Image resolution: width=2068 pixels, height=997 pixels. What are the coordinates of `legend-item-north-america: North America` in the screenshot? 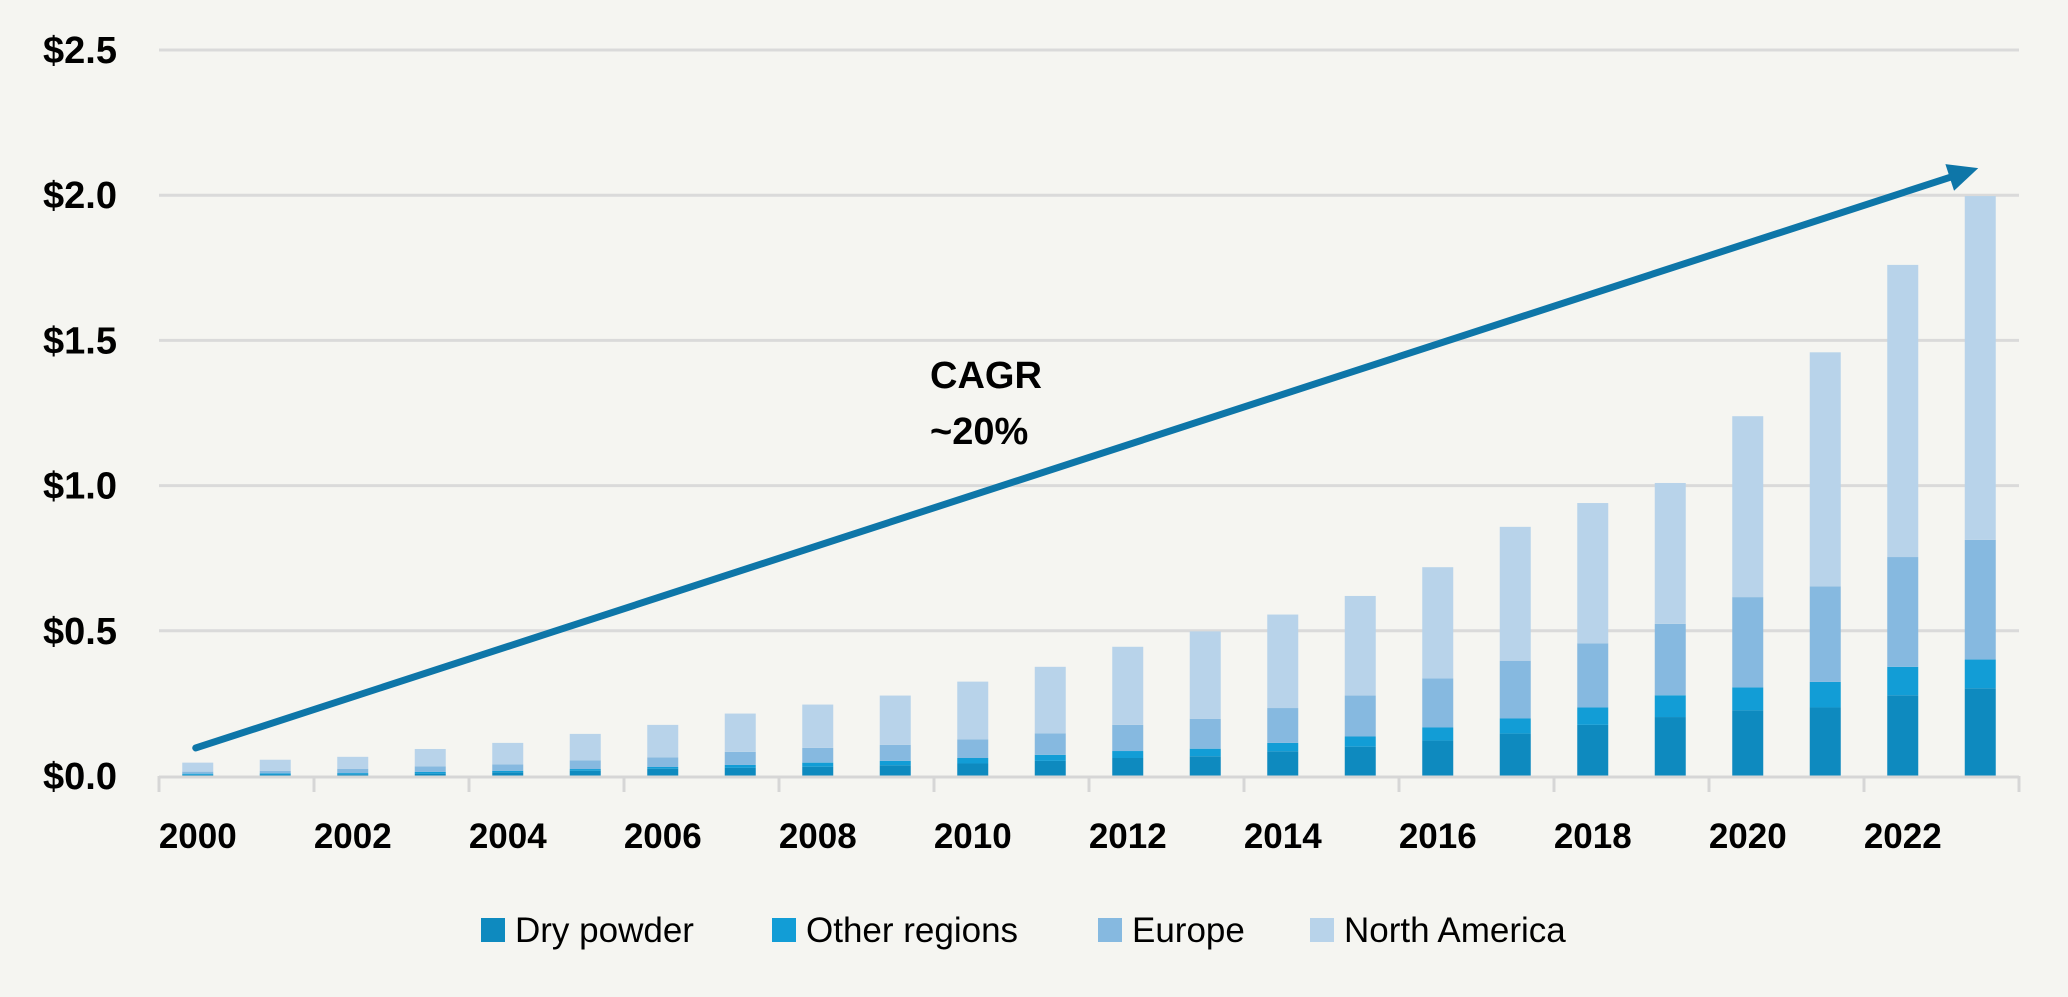 It's located at (1438, 930).